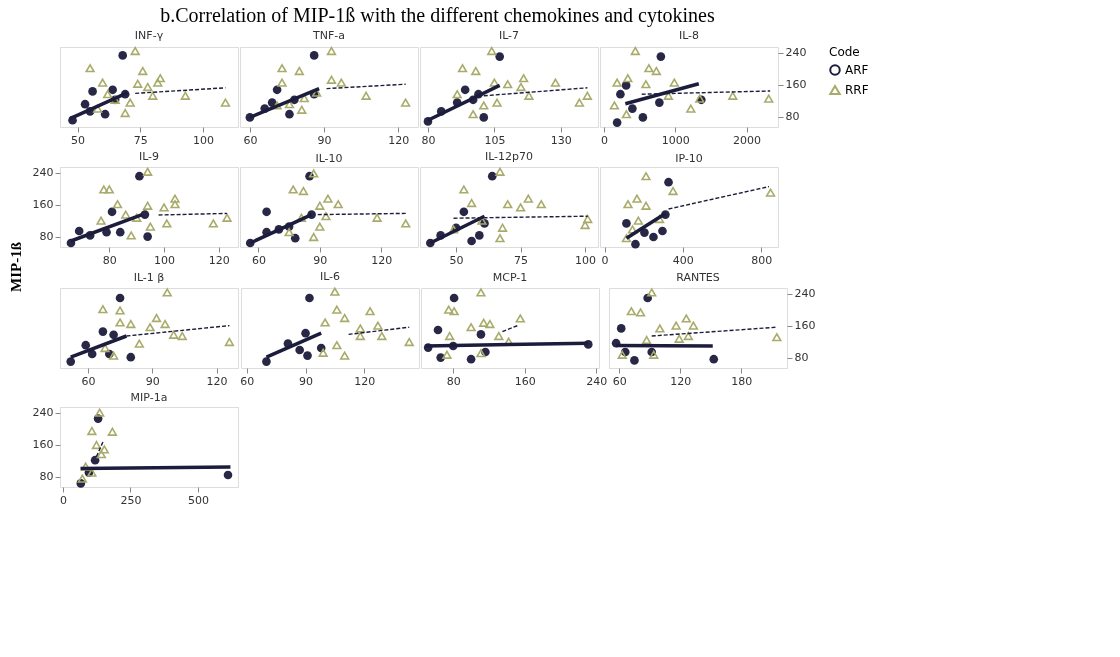 This screenshot has height=657, width=1120. What do you see at coordinates (365, 381) in the screenshot?
I see `x-tick-label: 120` at bounding box center [365, 381].